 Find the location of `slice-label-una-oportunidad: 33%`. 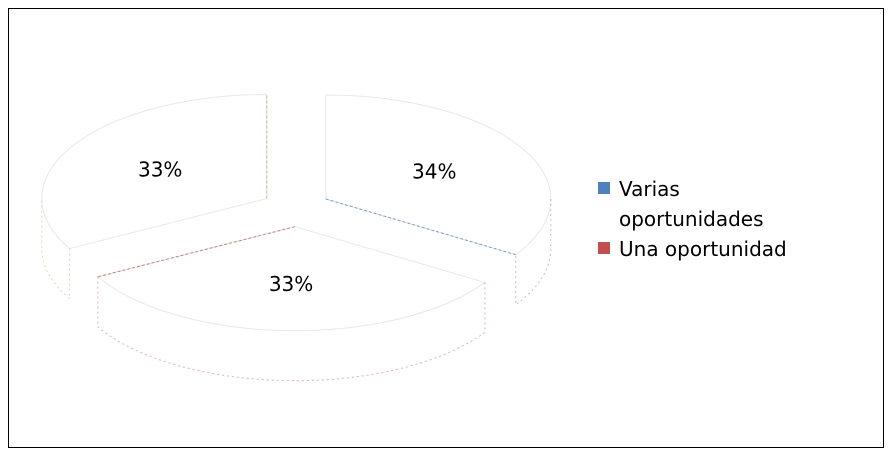

slice-label-una-oportunidad: 33% is located at coordinates (291, 284).